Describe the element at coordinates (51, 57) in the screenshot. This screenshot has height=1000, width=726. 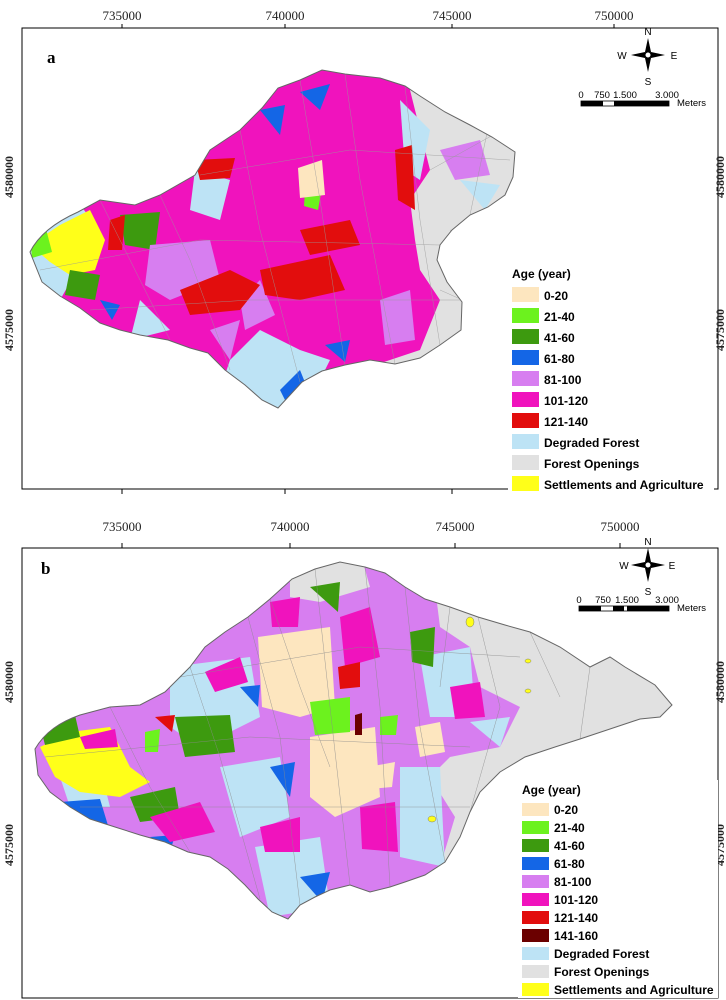
I see `panel-a-label: a` at that location.